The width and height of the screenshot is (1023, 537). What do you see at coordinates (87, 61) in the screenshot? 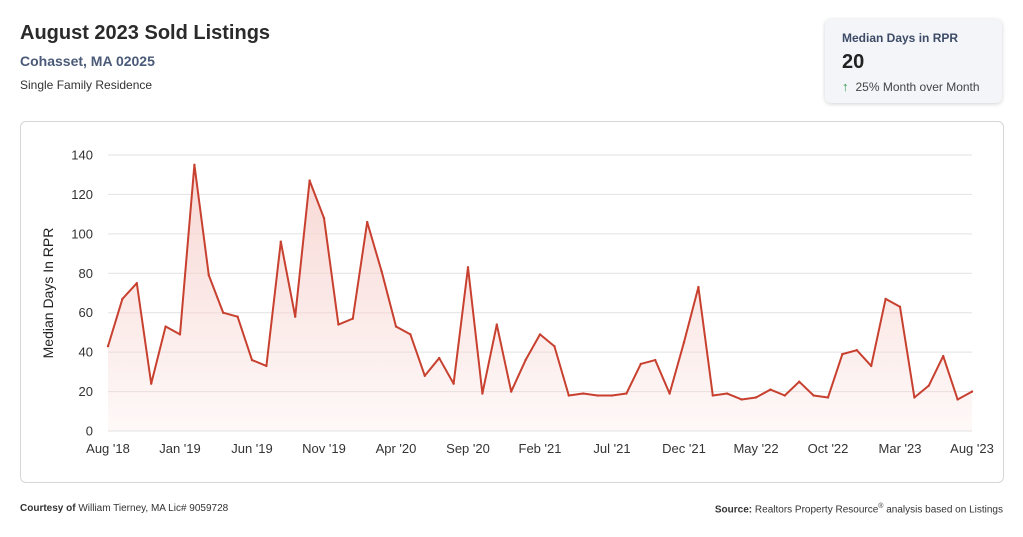
I see `location-subtitle: Cohasset, MA 02025` at bounding box center [87, 61].